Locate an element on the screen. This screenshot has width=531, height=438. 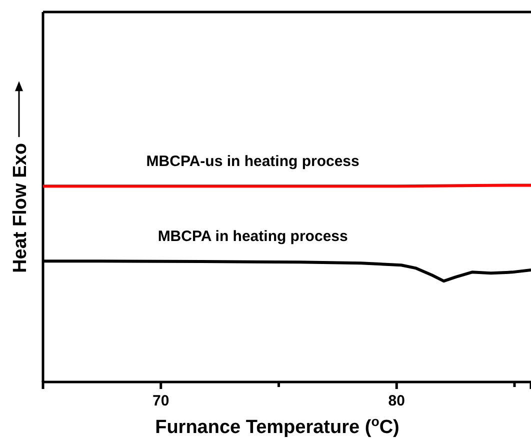
x-tick-label: 70 is located at coordinates (161, 401).